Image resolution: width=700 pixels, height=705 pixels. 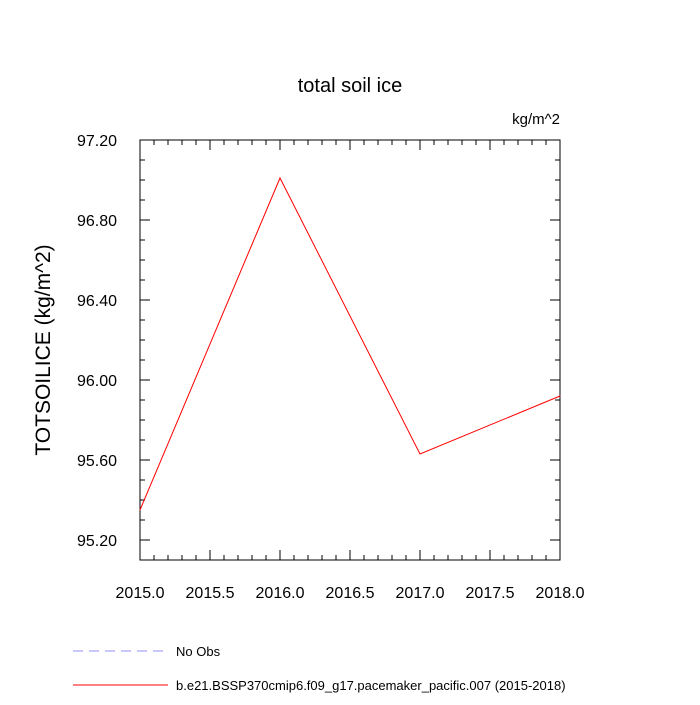 What do you see at coordinates (420, 593) in the screenshot?
I see `x-tick-label: 2017.0` at bounding box center [420, 593].